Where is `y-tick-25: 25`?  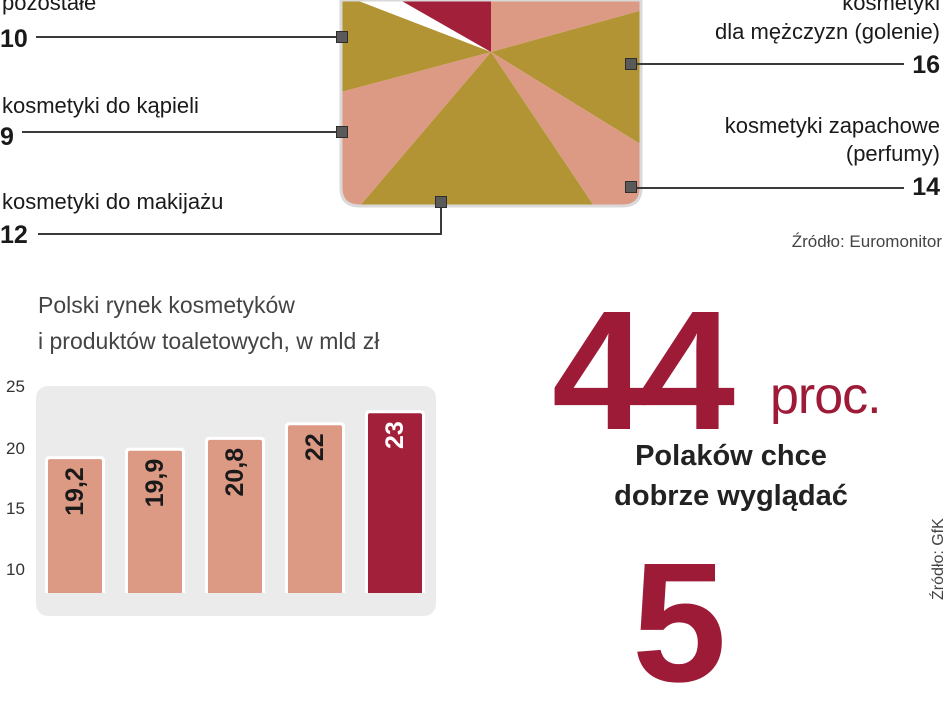
y-tick-25: 25 is located at coordinates (15, 386).